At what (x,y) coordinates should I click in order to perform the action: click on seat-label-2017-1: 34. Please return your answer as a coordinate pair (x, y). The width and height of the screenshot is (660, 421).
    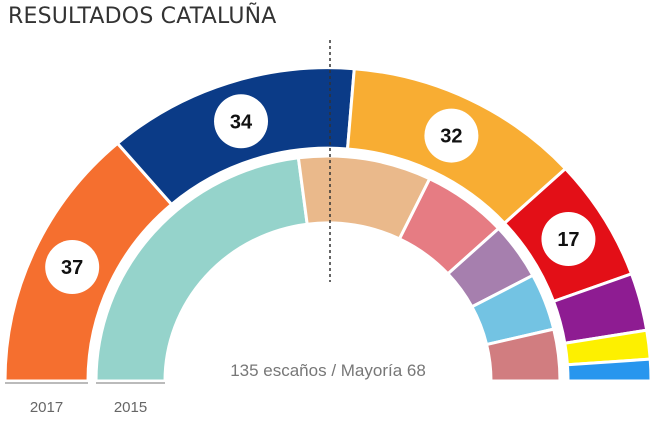
    Looking at the image, I should click on (241, 122).